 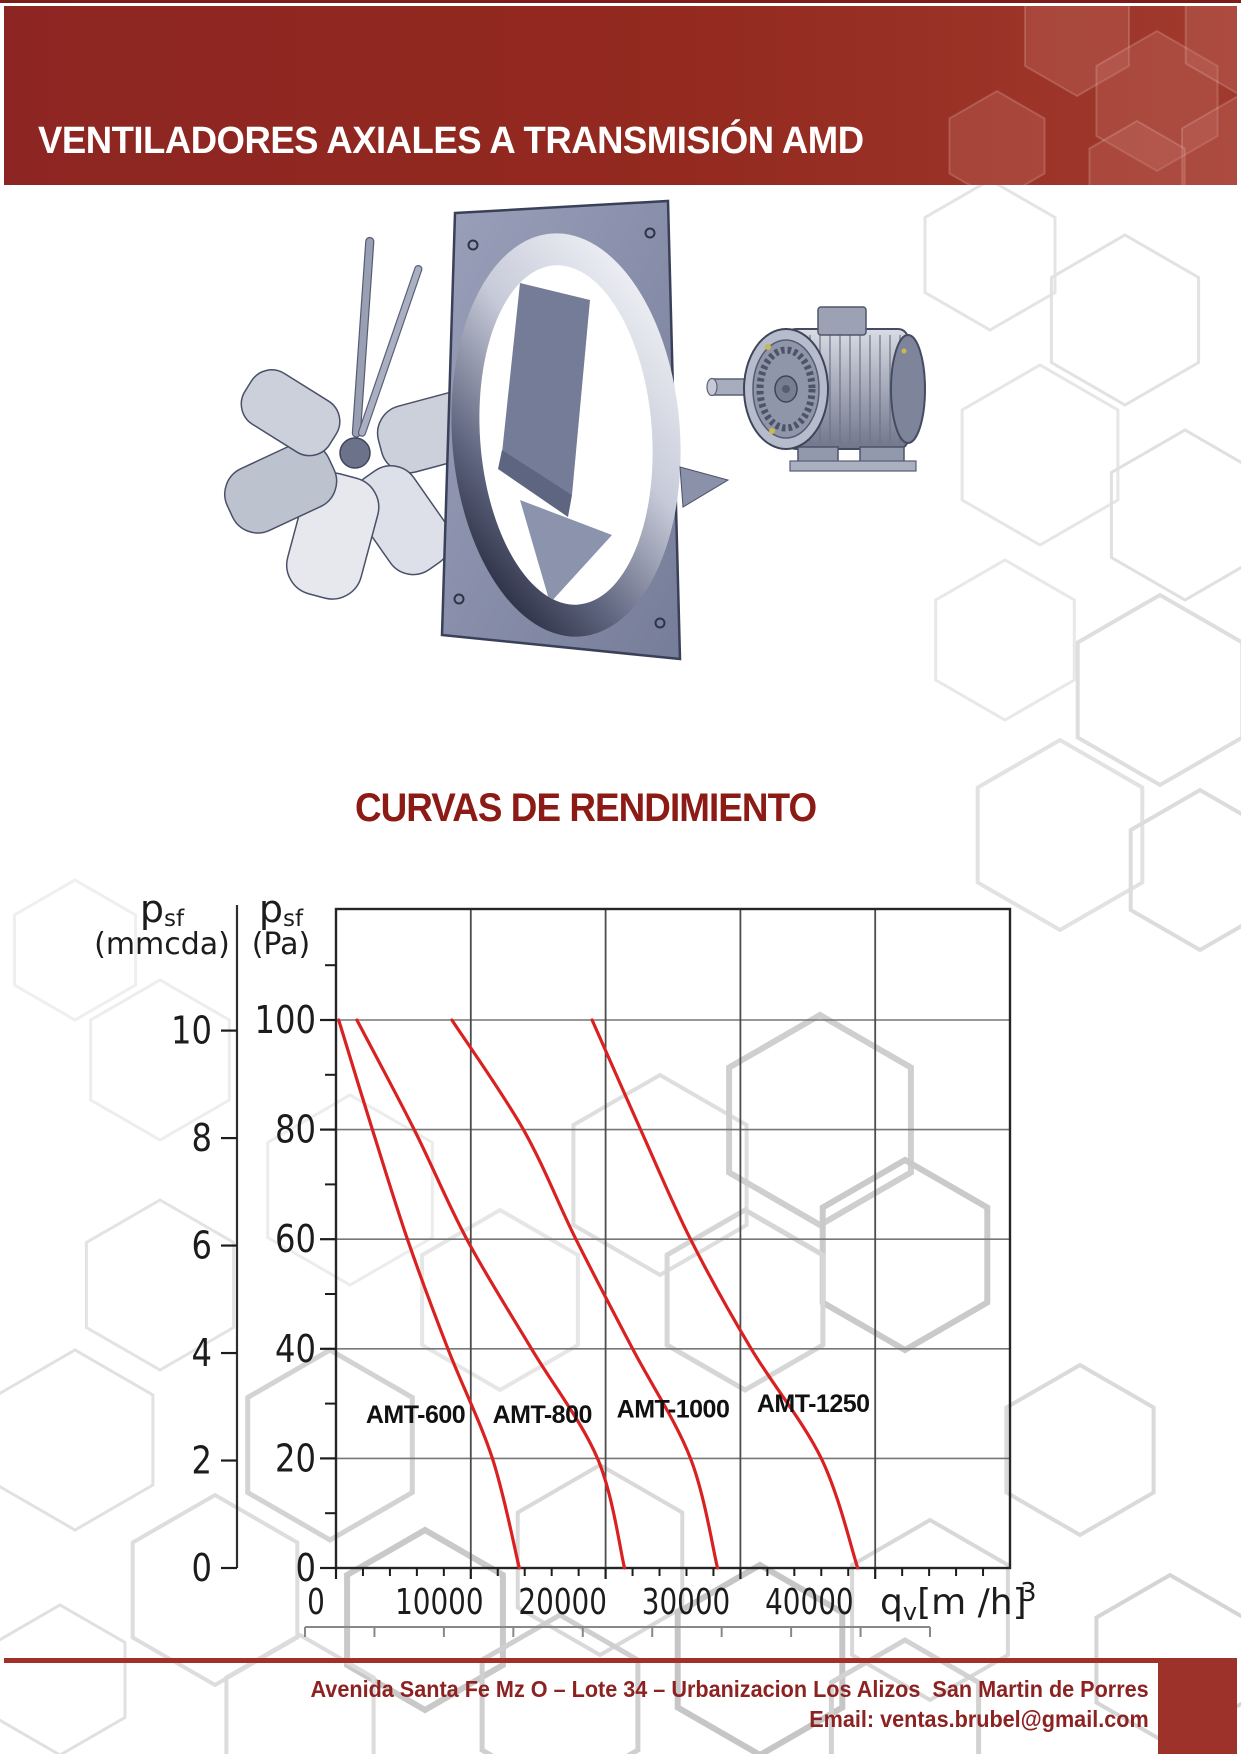 What do you see at coordinates (953, 1604) in the screenshot?
I see `x-axis-title: qv[m /h]` at bounding box center [953, 1604].